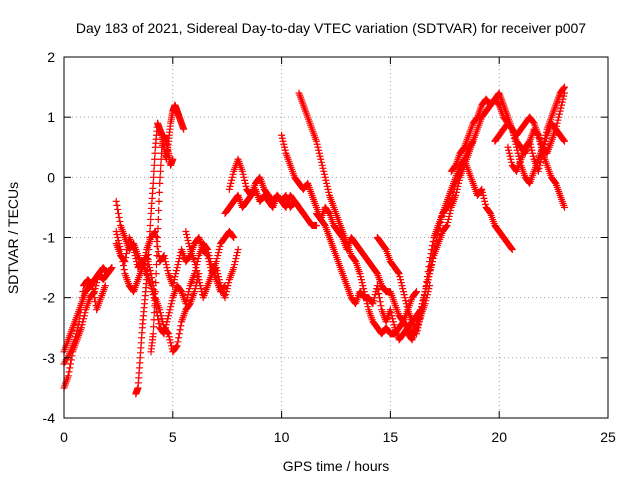 The image size is (640, 480). I want to click on y-tick-label: 2, so click(51, 57).